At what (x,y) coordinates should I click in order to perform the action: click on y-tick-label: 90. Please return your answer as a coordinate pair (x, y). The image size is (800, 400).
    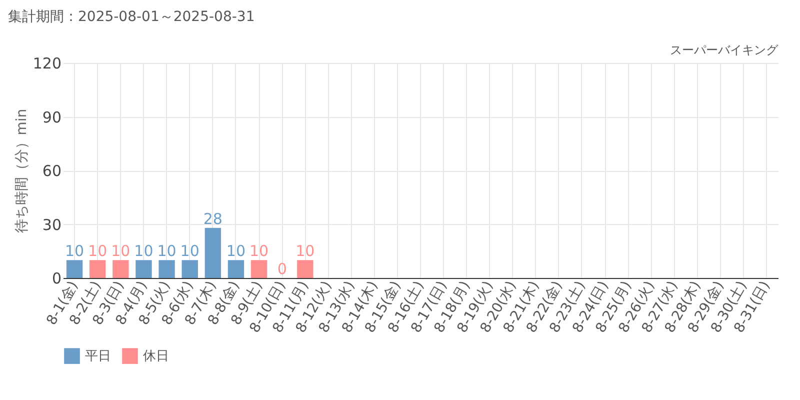
    Looking at the image, I should click on (52, 117).